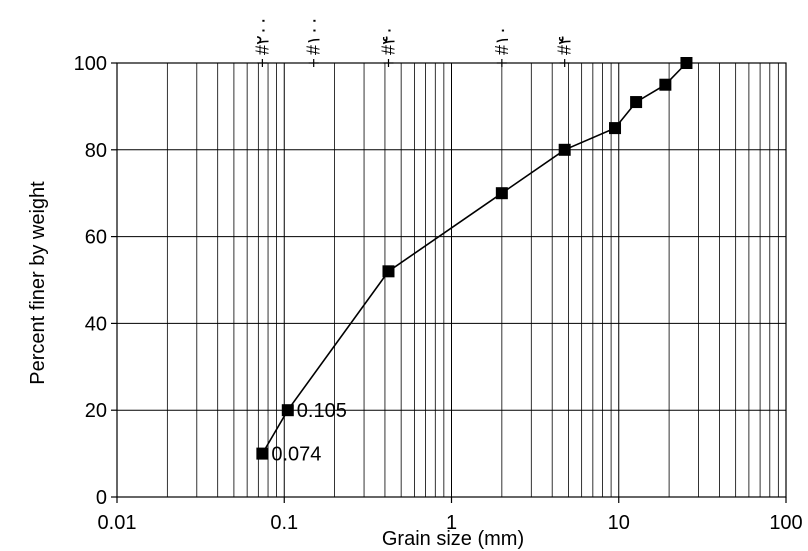  Describe the element at coordinates (308, 432) in the screenshot. I see `annotation-layer: 0.074 0.105` at that location.